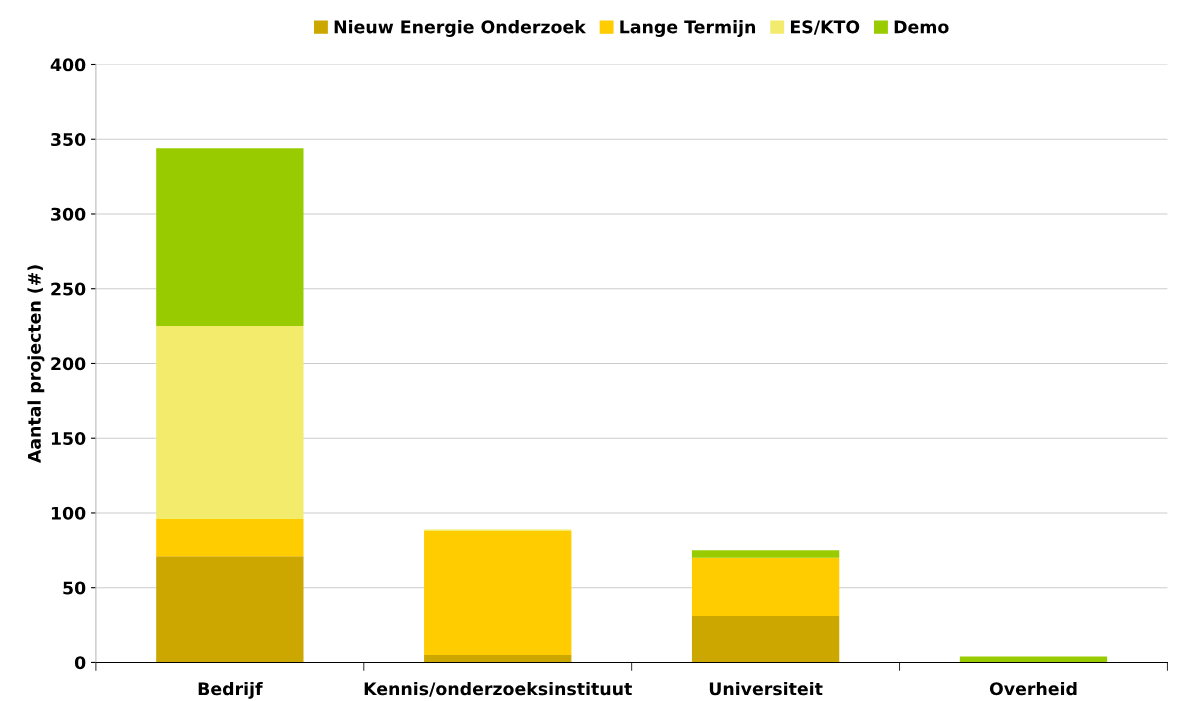 Image resolution: width=1184 pixels, height=701 pixels. What do you see at coordinates (825, 27) in the screenshot?
I see `legend-label: ES/KTO` at bounding box center [825, 27].